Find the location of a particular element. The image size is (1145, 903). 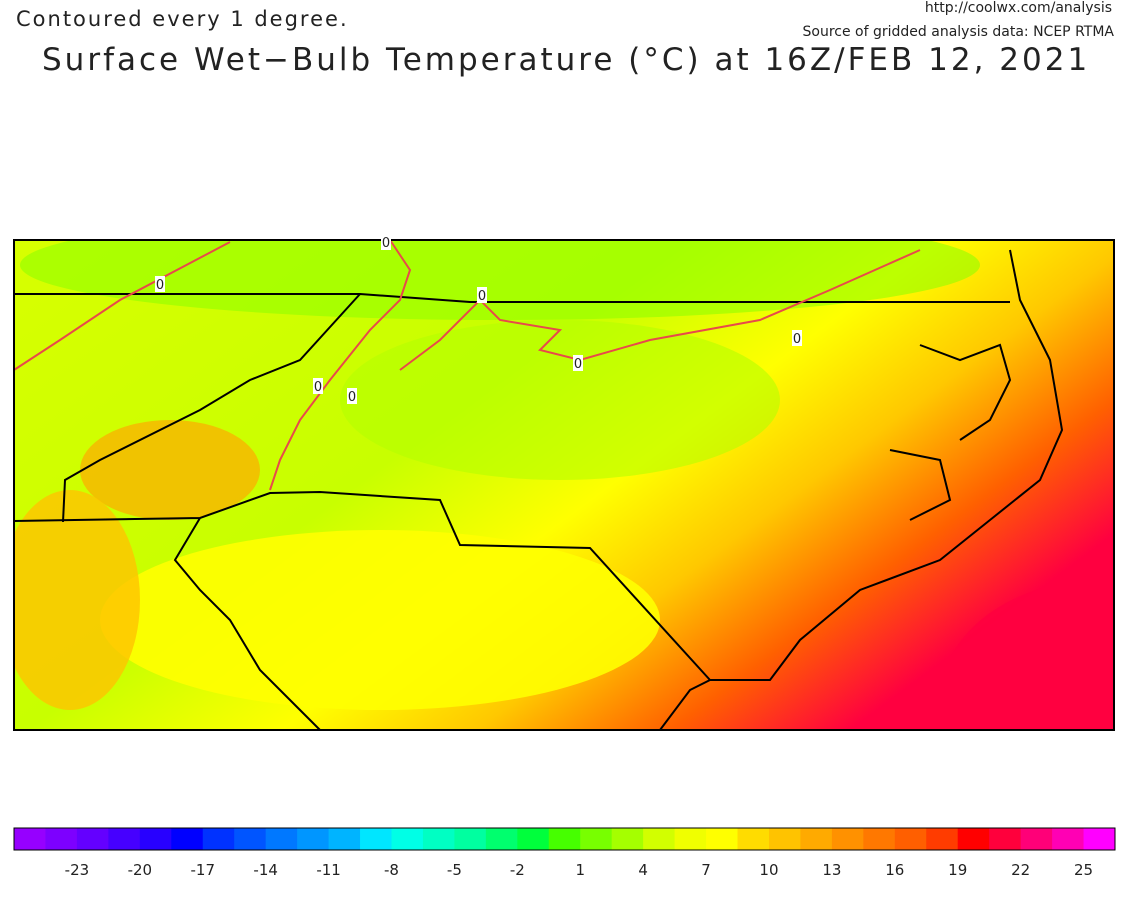

colorbar-label: 4 is located at coordinates (643, 870).